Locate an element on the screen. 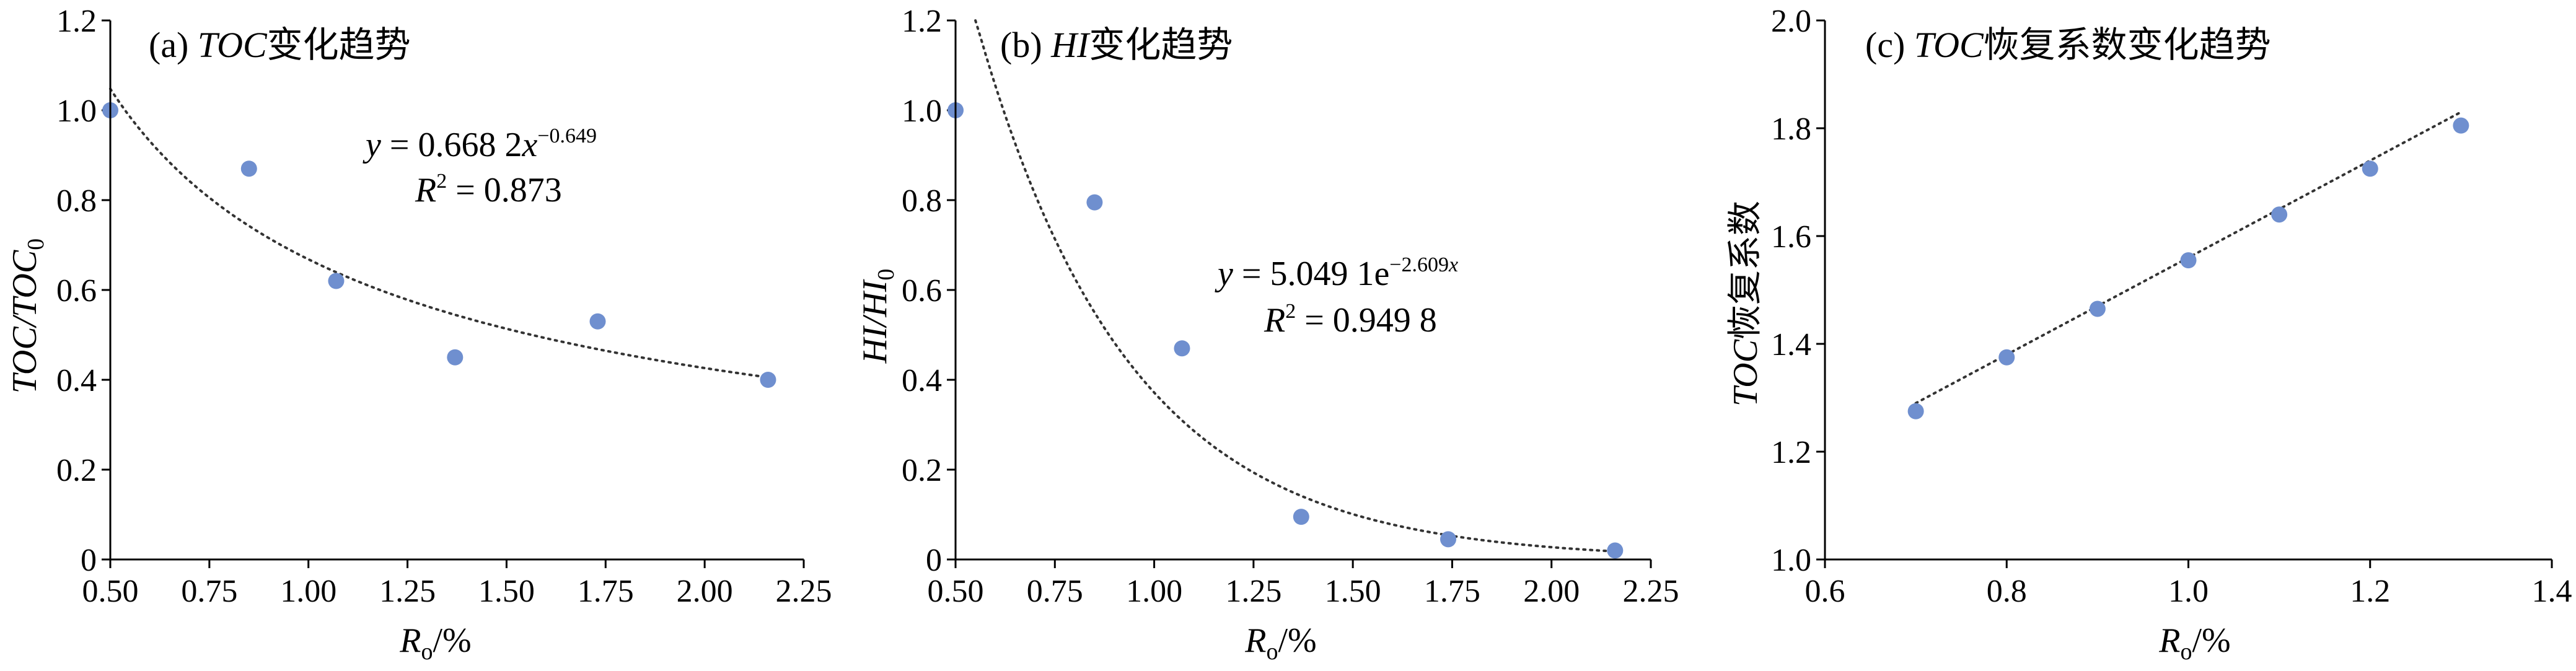 The image size is (2576, 671). panel-a-r2: R2 = 0.873 is located at coordinates (489, 189).